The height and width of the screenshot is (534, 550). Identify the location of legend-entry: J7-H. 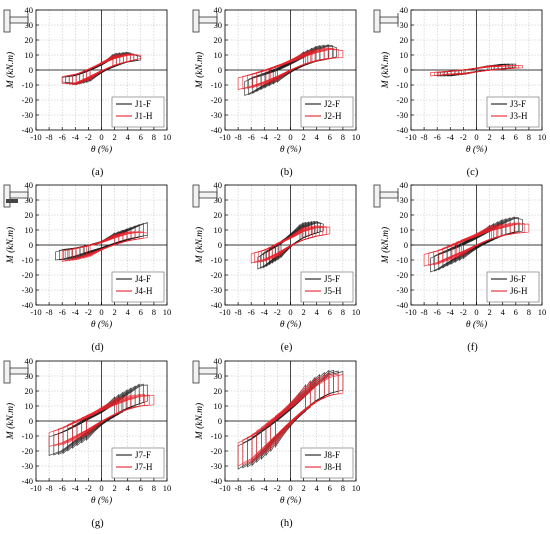
(144, 467).